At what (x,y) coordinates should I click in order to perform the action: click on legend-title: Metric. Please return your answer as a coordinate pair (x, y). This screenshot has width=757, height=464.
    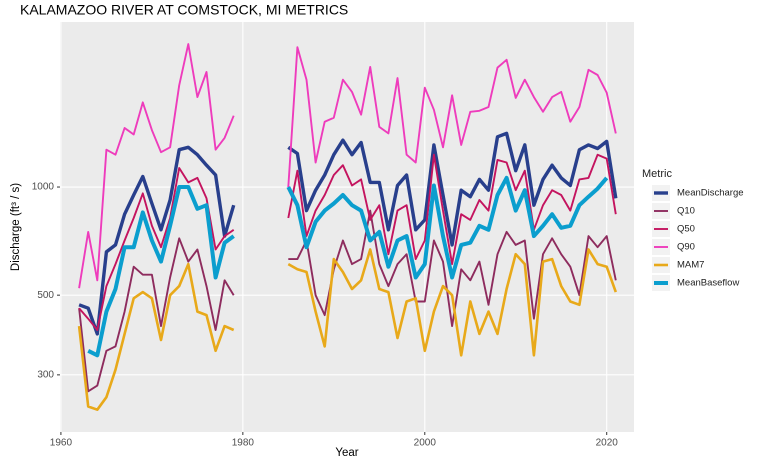
    Looking at the image, I should click on (657, 174).